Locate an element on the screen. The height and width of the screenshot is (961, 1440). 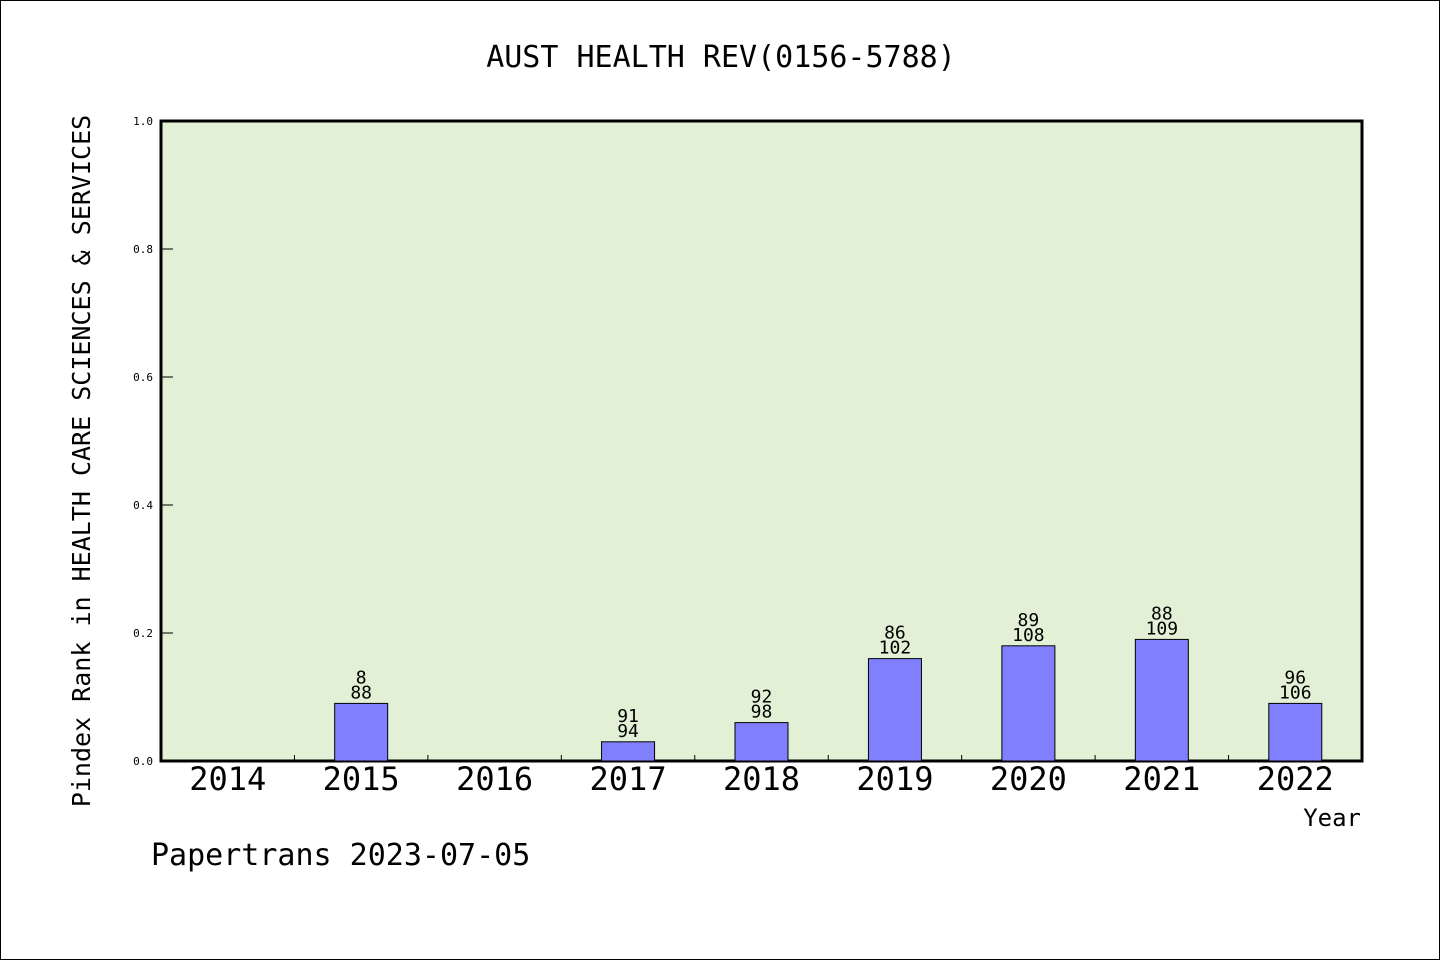
bar-label-top: 91 is located at coordinates (628, 716).